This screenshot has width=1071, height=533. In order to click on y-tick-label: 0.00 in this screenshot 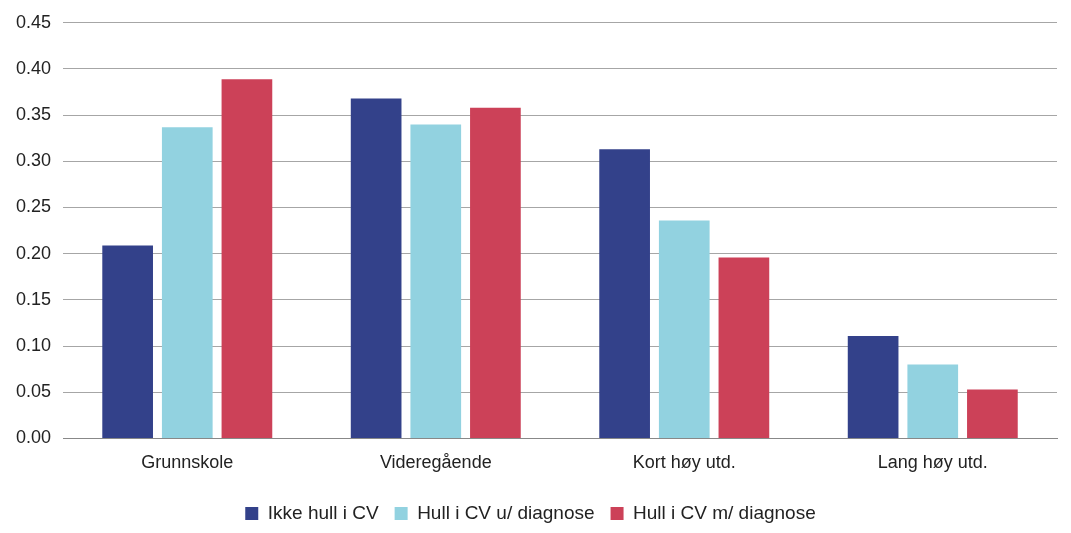, I will do `click(33, 437)`.